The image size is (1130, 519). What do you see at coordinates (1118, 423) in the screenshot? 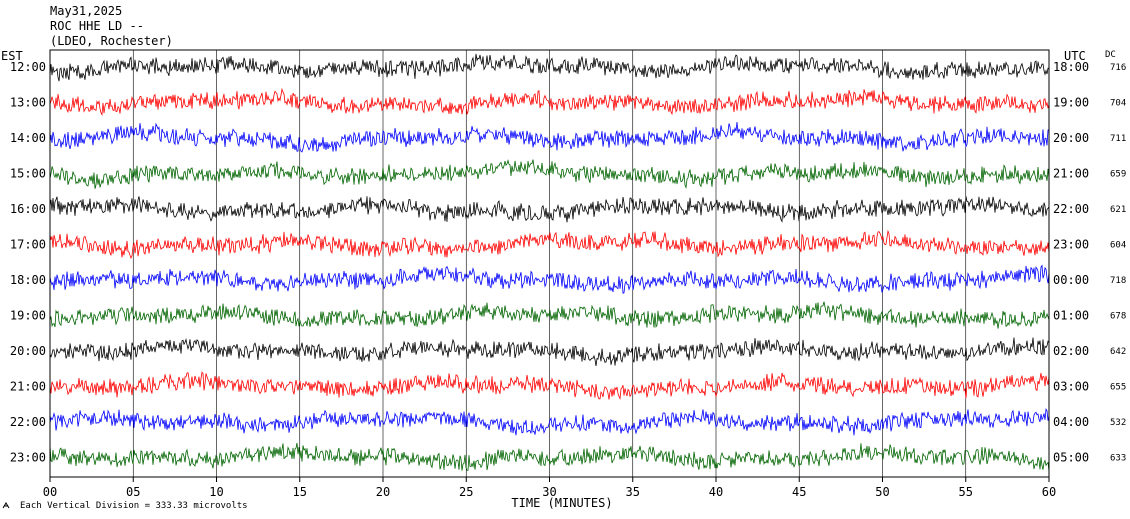
I see `dc-value-label: 532` at bounding box center [1118, 423].